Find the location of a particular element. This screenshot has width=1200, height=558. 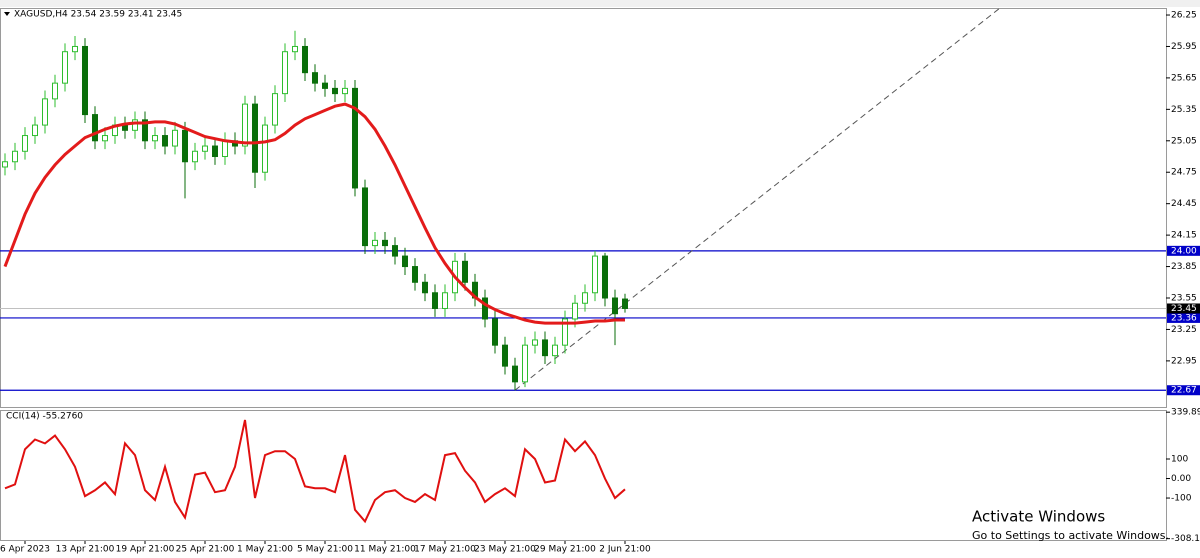

indicator-title: CCI(14) -55.2760 is located at coordinates (44, 417).